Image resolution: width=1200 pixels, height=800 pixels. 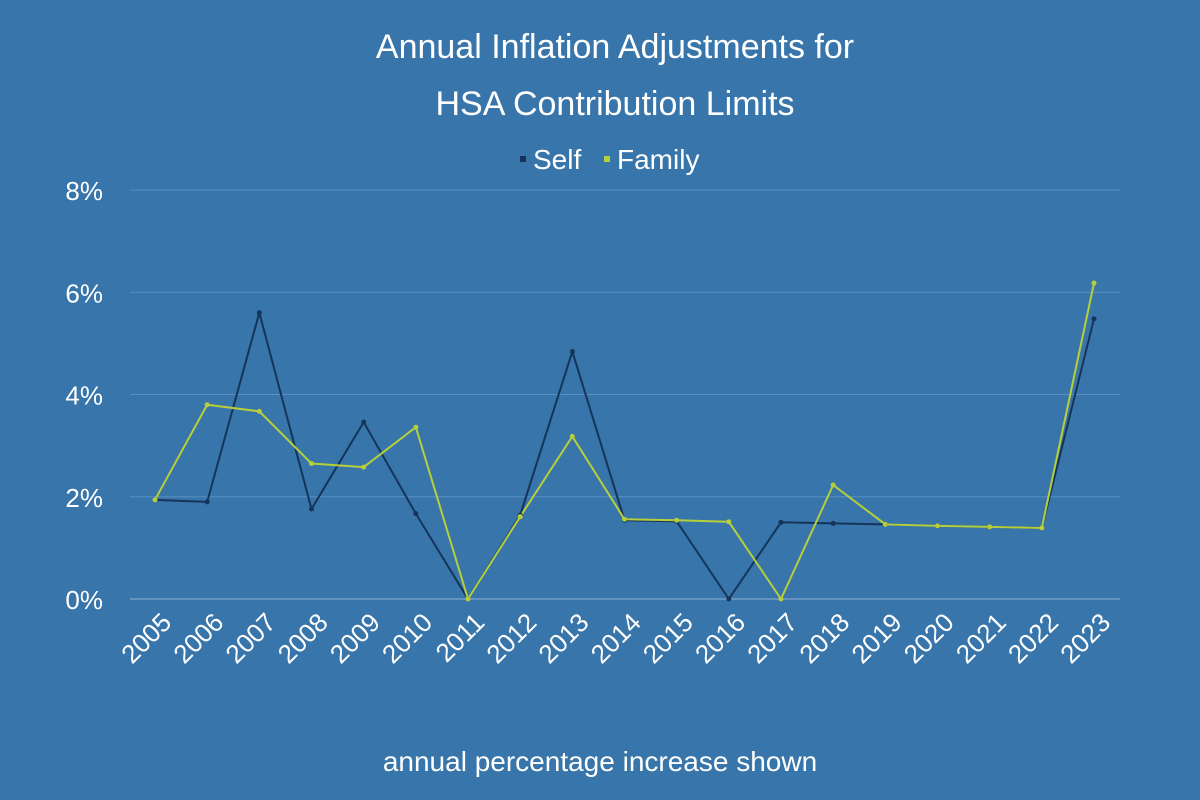 I want to click on x-tick-label: 2016, so click(x=720, y=638).